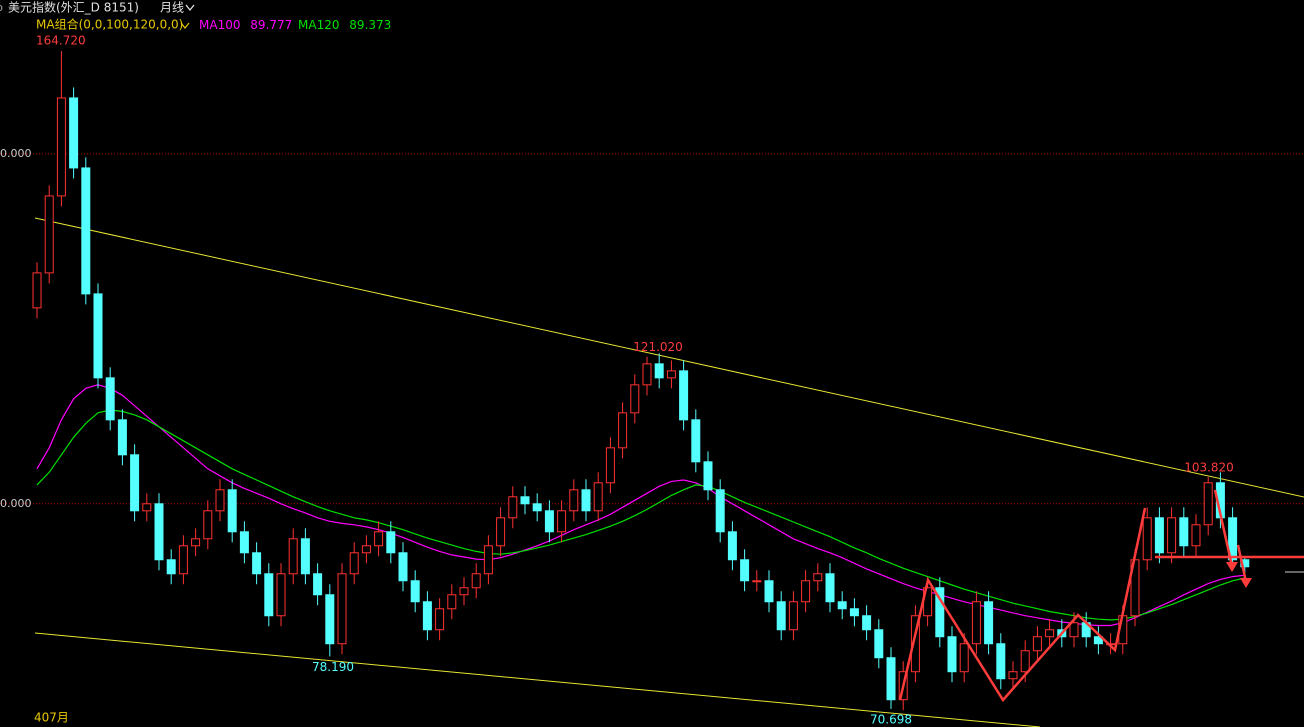  What do you see at coordinates (344, 25) in the screenshot?
I see `legend-entry: MA120 89.373` at bounding box center [344, 25].